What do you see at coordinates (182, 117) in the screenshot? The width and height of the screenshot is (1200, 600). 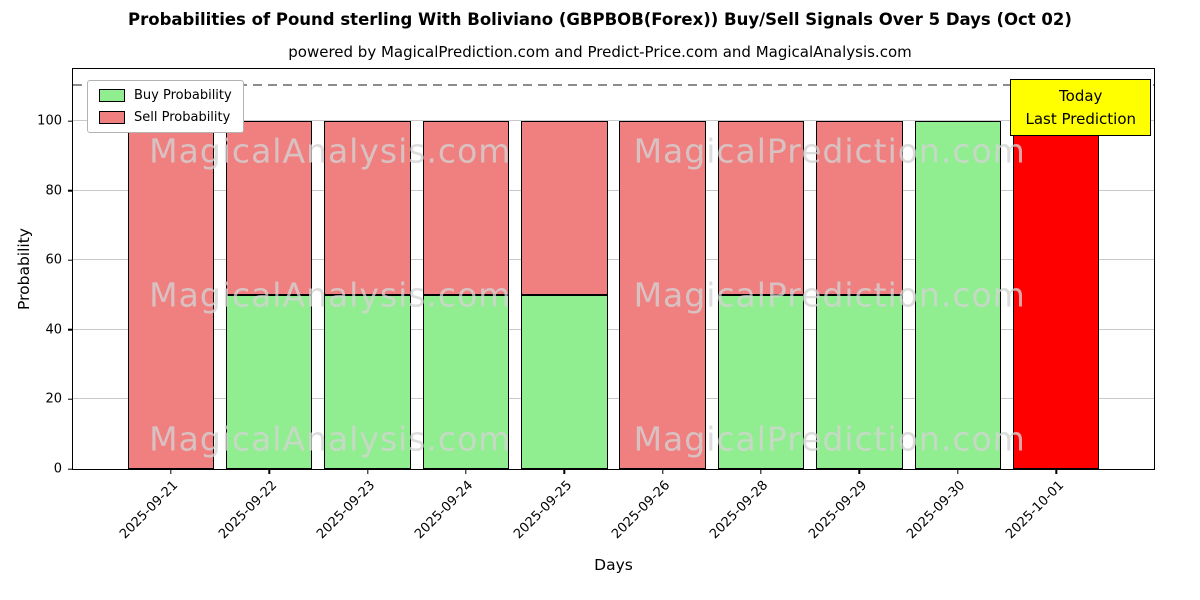 I see `legend-label: Sell Probability` at bounding box center [182, 117].